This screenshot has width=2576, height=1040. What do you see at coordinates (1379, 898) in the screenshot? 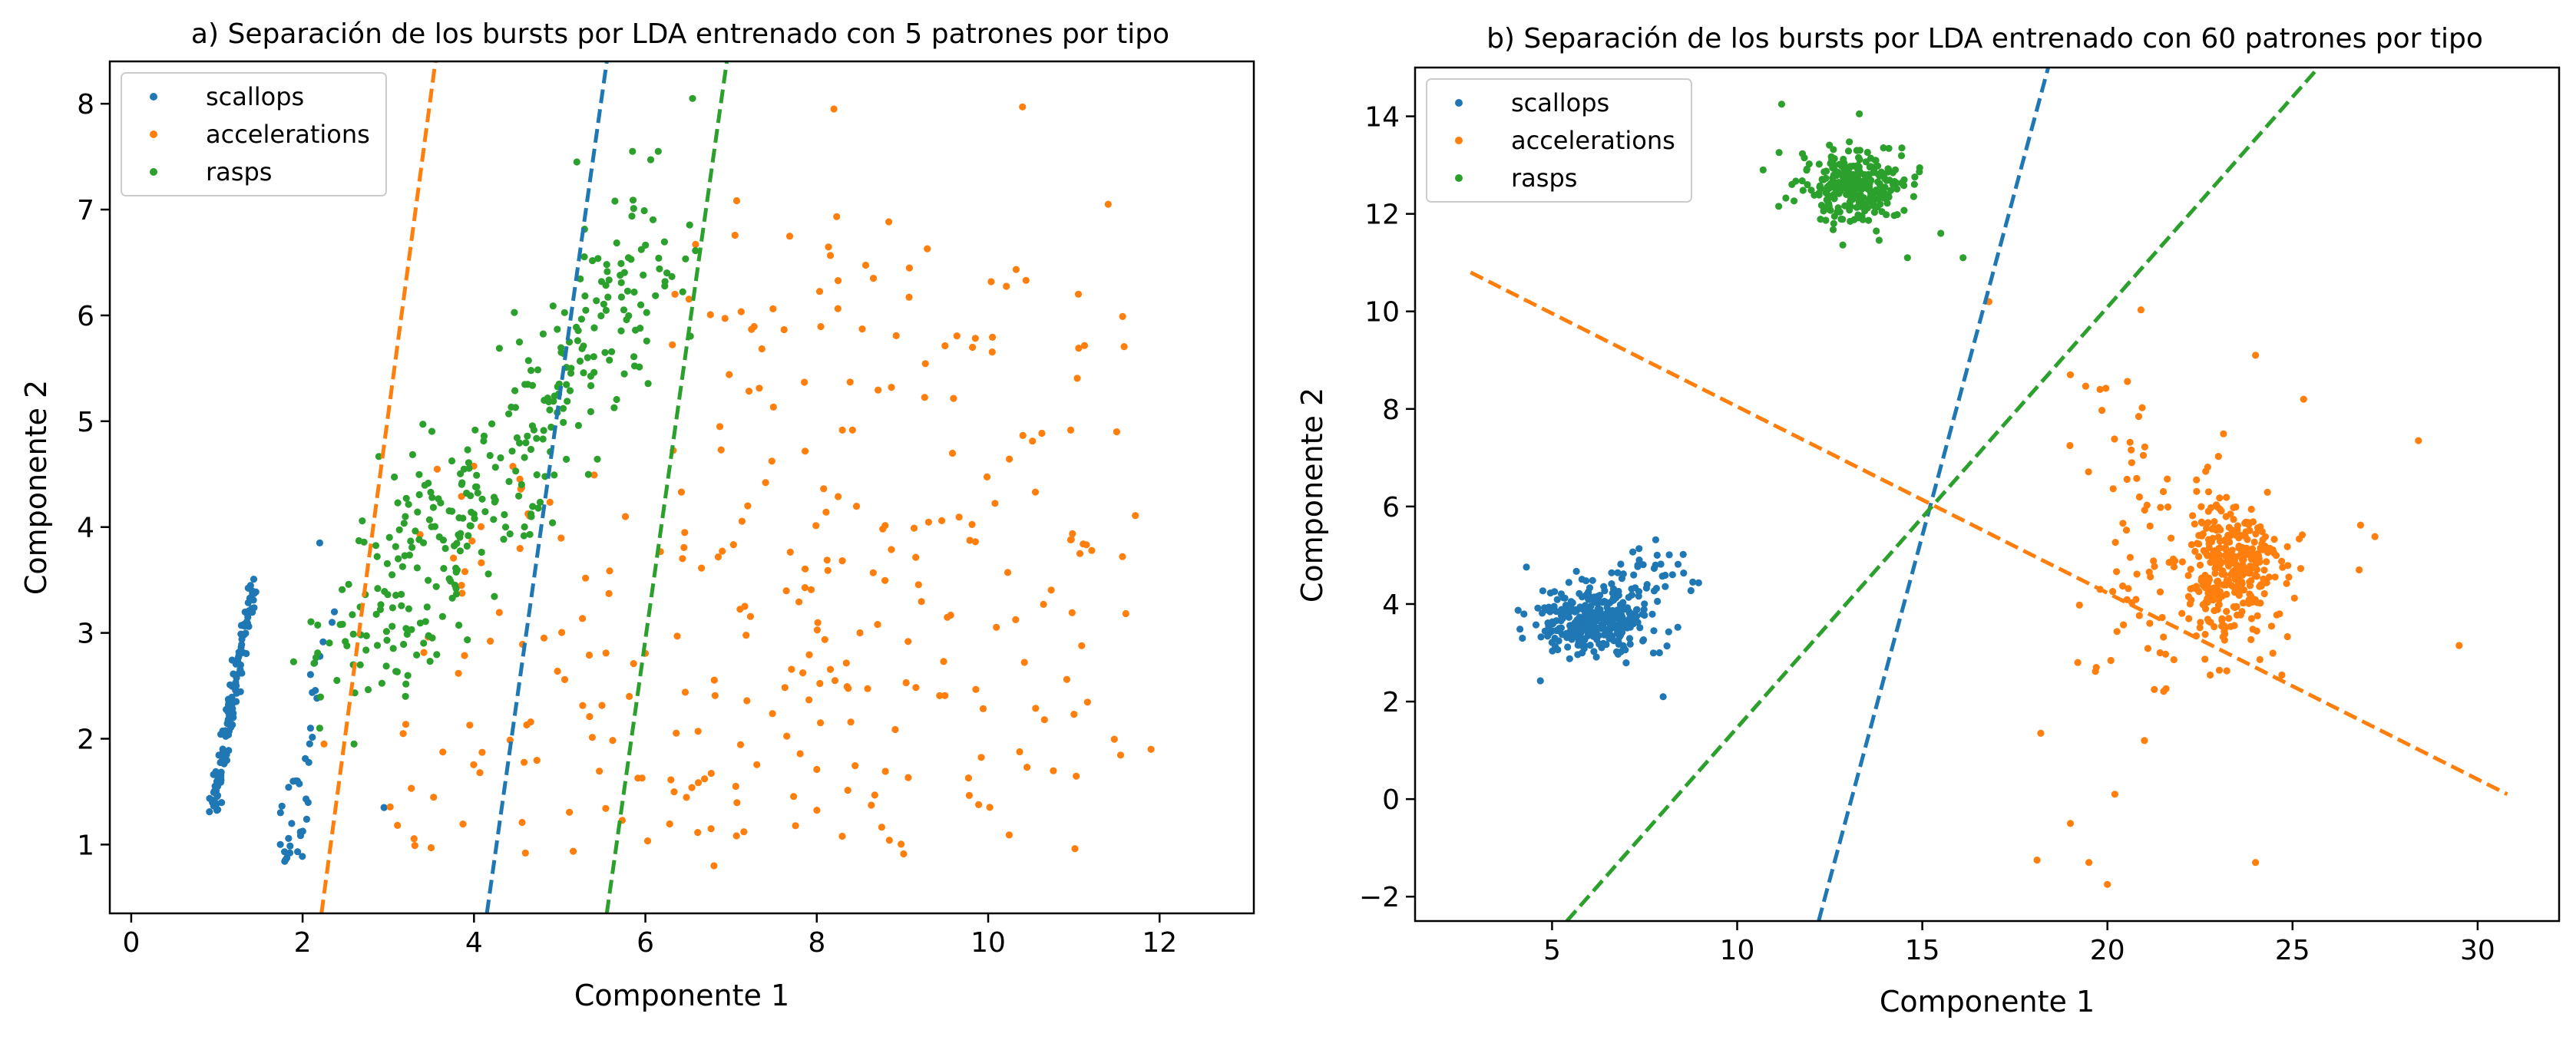
I see `panel-b-y-tick-label: −2` at bounding box center [1379, 898].